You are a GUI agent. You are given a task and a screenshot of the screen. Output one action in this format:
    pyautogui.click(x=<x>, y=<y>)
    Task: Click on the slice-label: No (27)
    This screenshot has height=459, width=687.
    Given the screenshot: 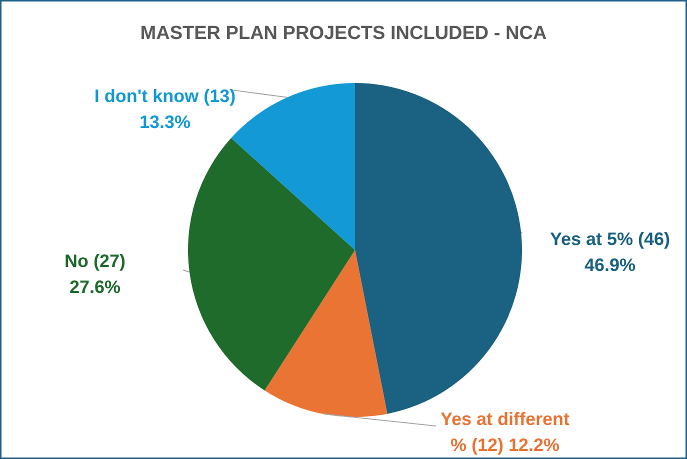 What is the action you would take?
    pyautogui.click(x=95, y=261)
    